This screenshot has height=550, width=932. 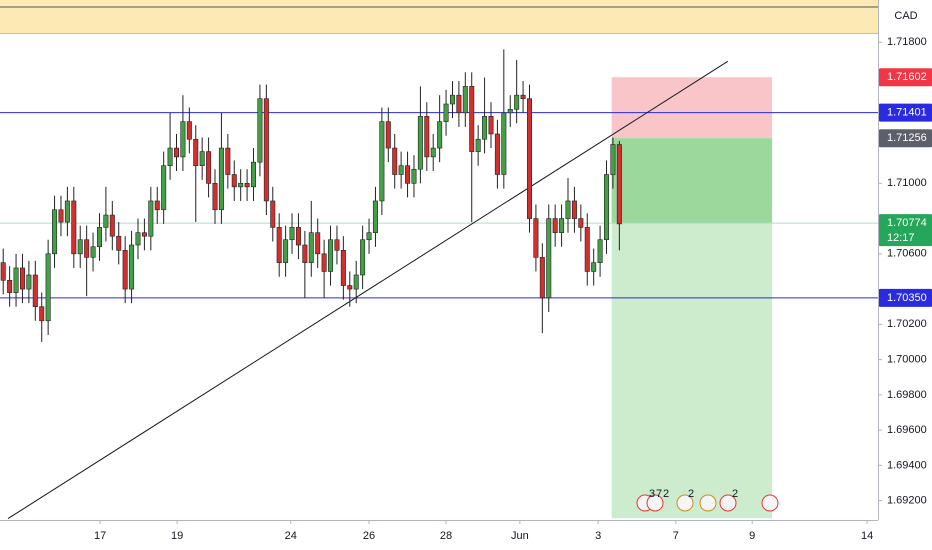 What do you see at coordinates (901, 238) in the screenshot?
I see `countdown: 12:17` at bounding box center [901, 238].